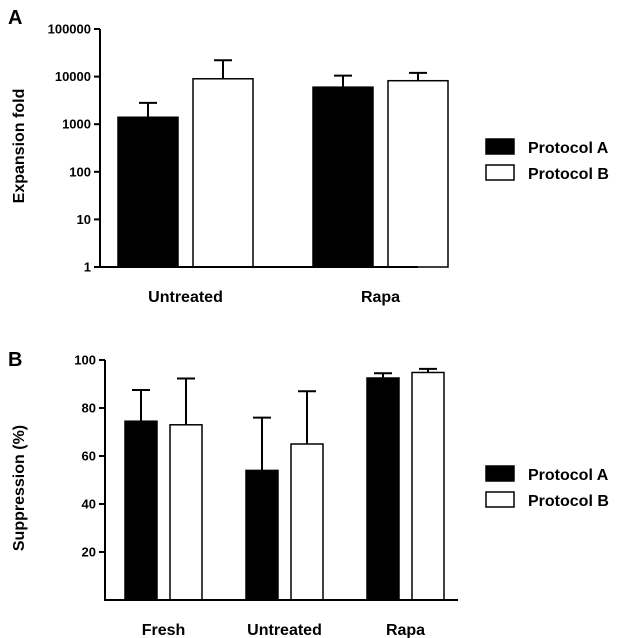 Image resolution: width=628 pixels, height=638 pixels. I want to click on y-tick-label: 1000, so click(76, 124).